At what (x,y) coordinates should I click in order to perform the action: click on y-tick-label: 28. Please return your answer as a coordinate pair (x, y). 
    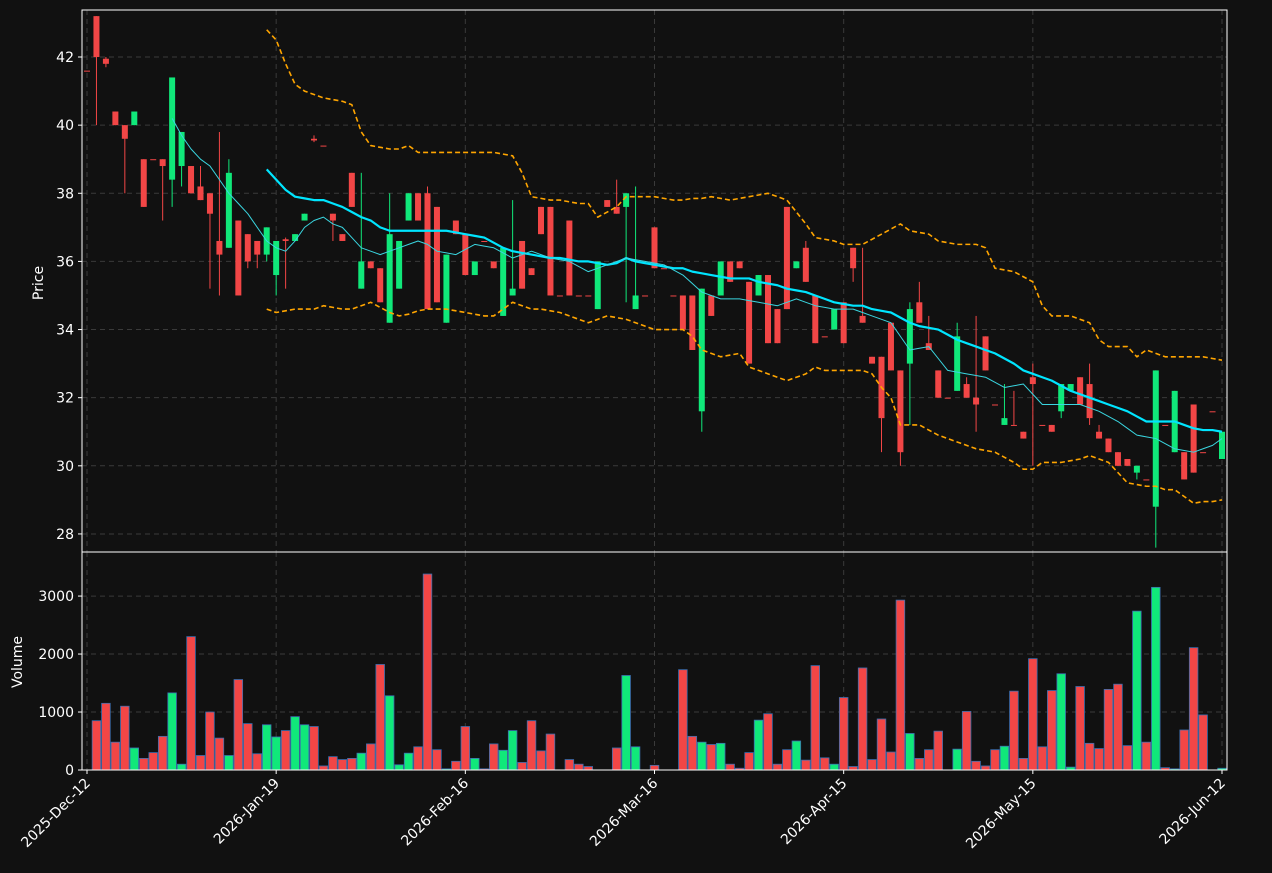
    Looking at the image, I should click on (65, 535).